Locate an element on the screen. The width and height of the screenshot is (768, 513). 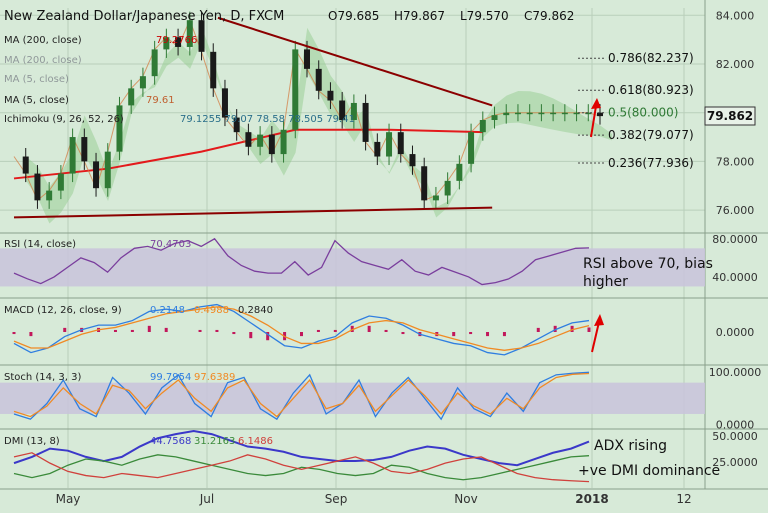
dmi-value: 44.7568 is located at coordinates (170, 441).